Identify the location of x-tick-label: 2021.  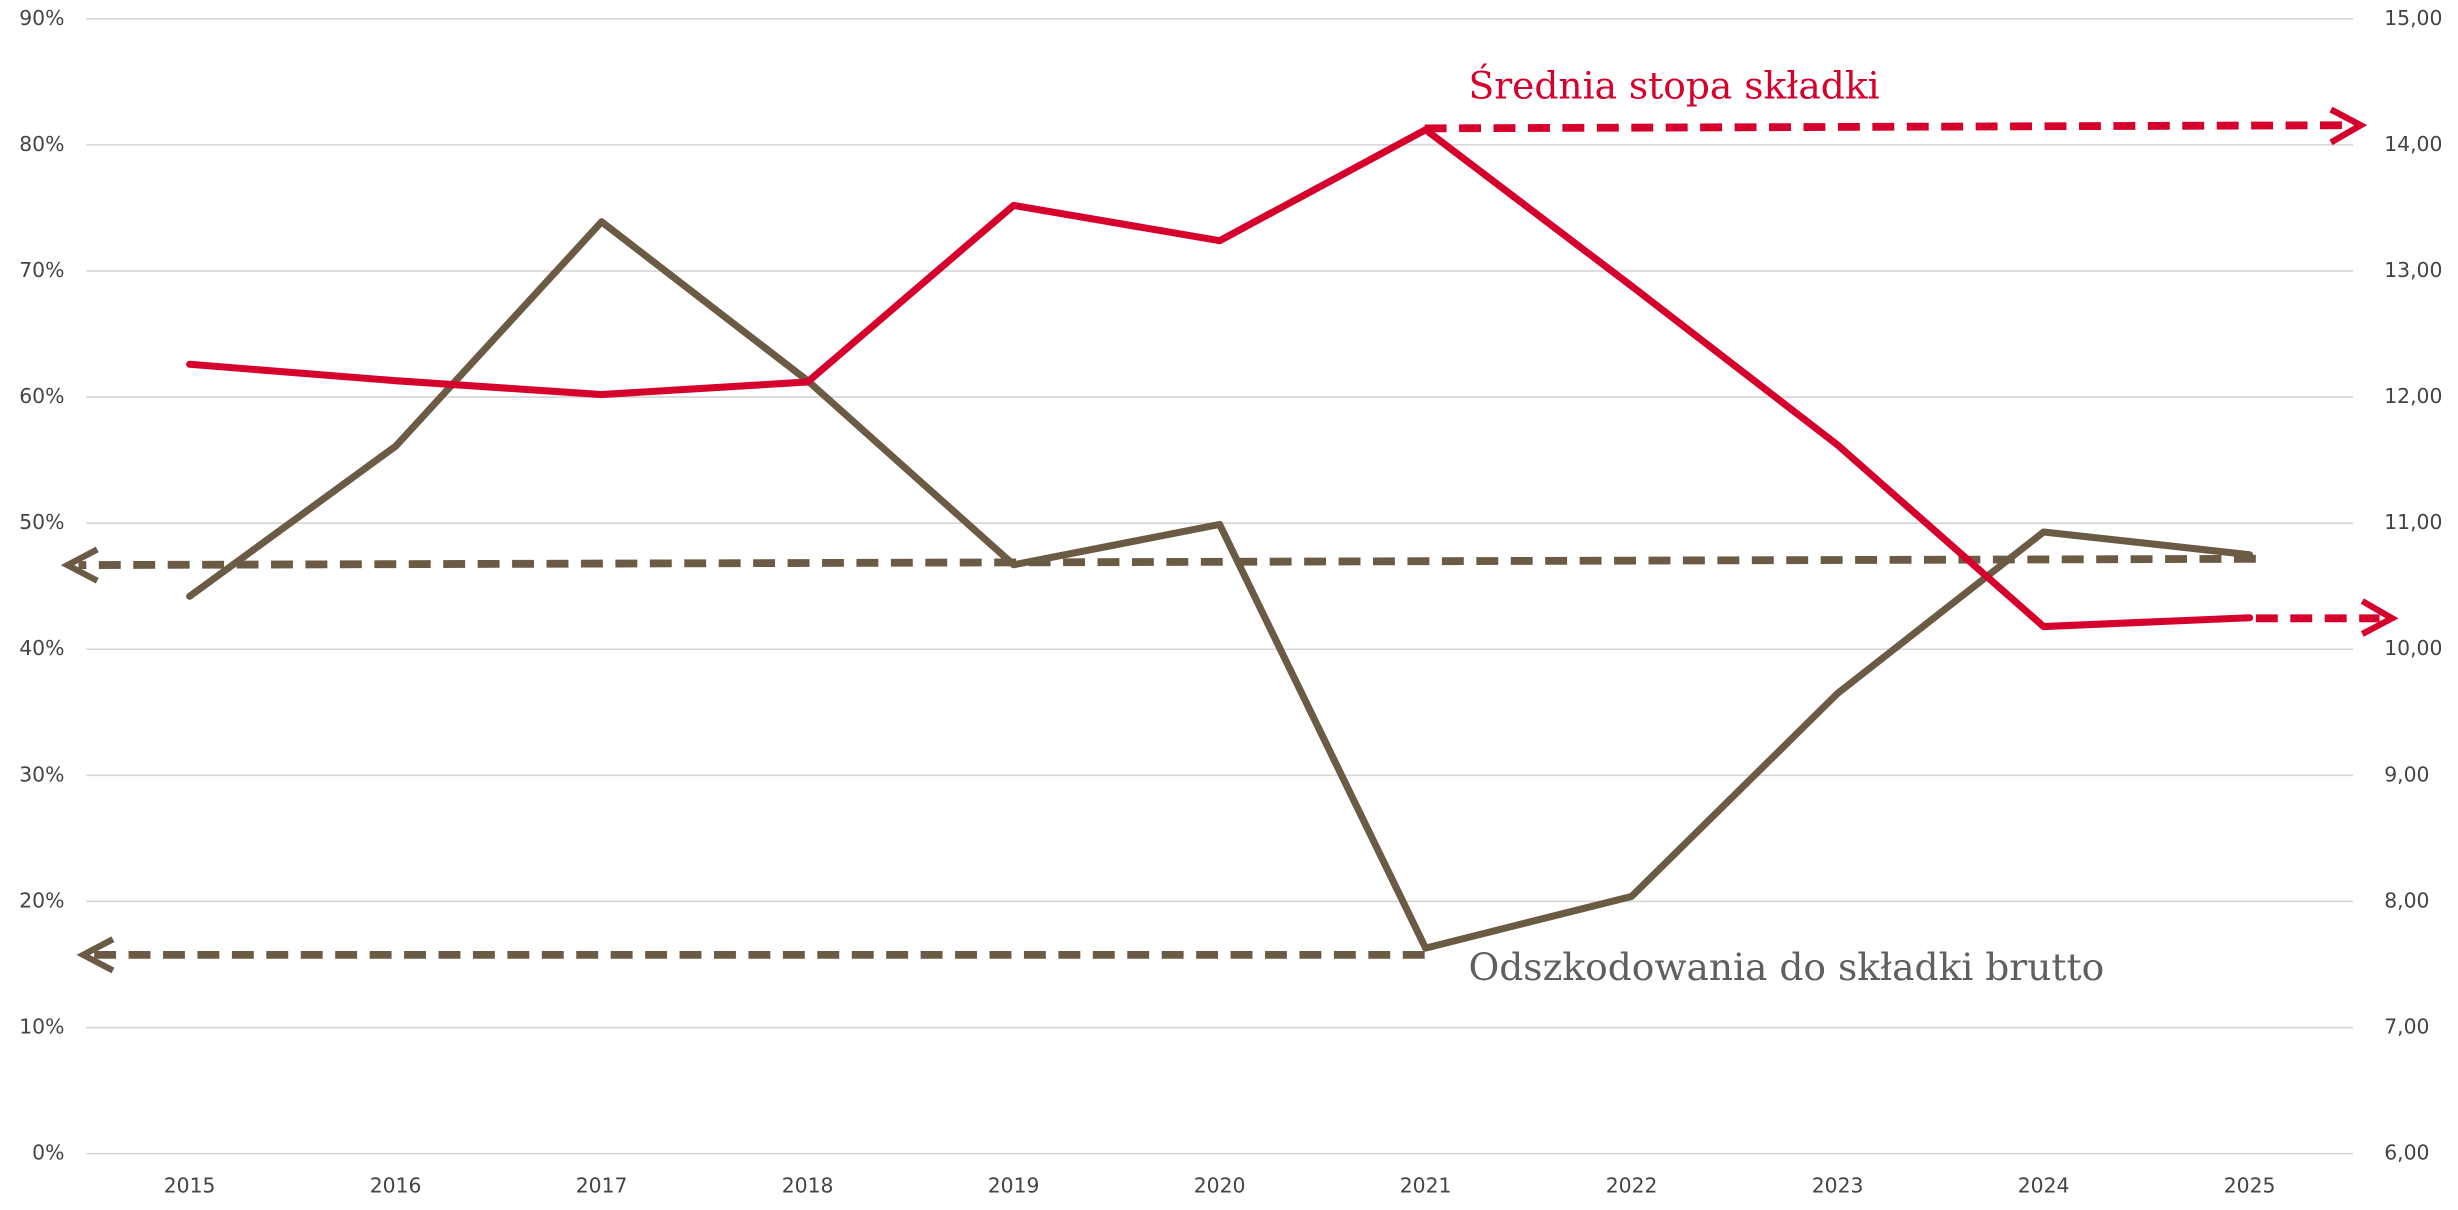
(1426, 1186).